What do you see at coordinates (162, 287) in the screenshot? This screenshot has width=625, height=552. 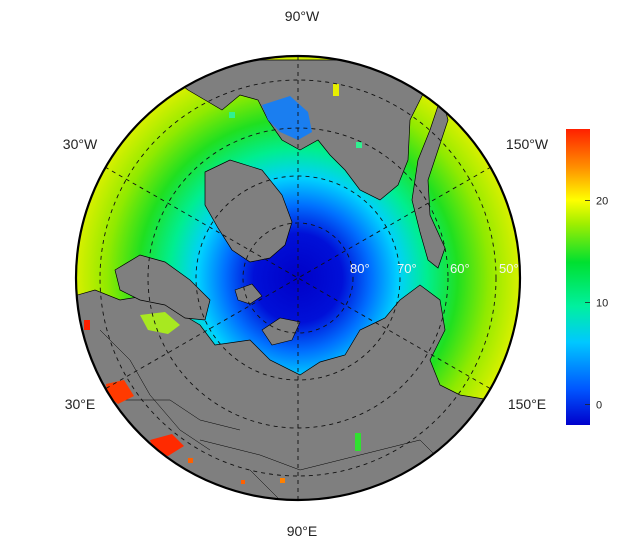 I see `land-scandinavia` at bounding box center [162, 287].